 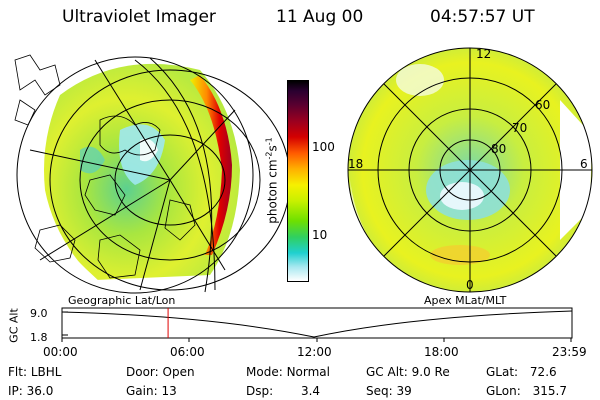 What do you see at coordinates (60, 352) in the screenshot?
I see `time-tick-0000: 00:00` at bounding box center [60, 352].